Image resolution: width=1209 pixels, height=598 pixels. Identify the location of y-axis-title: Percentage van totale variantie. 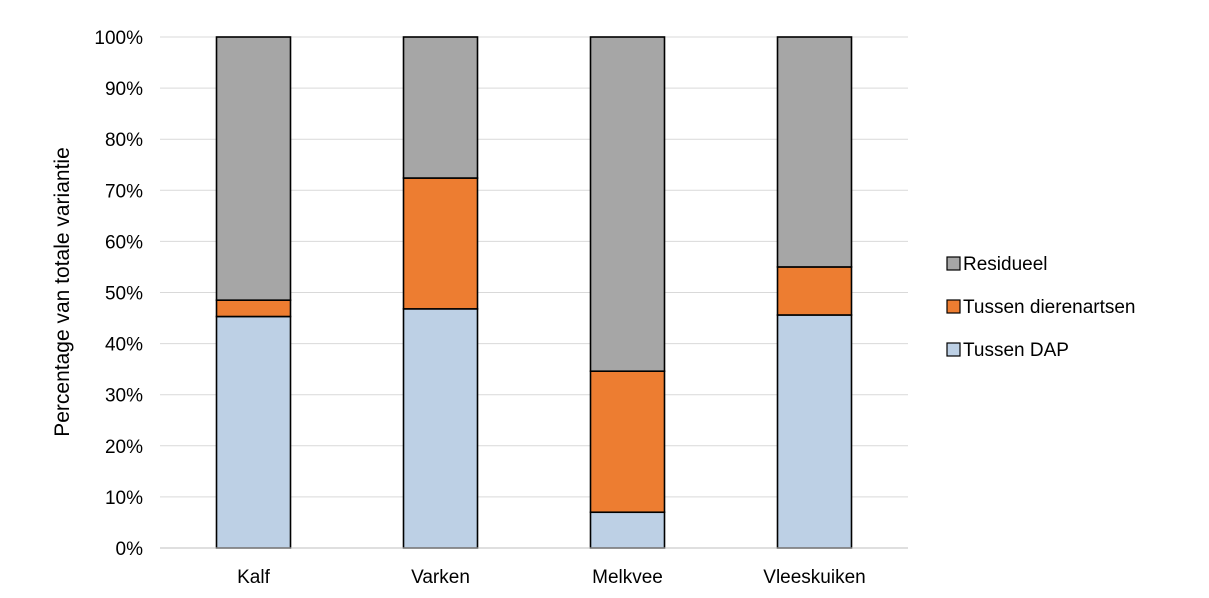
(62, 292).